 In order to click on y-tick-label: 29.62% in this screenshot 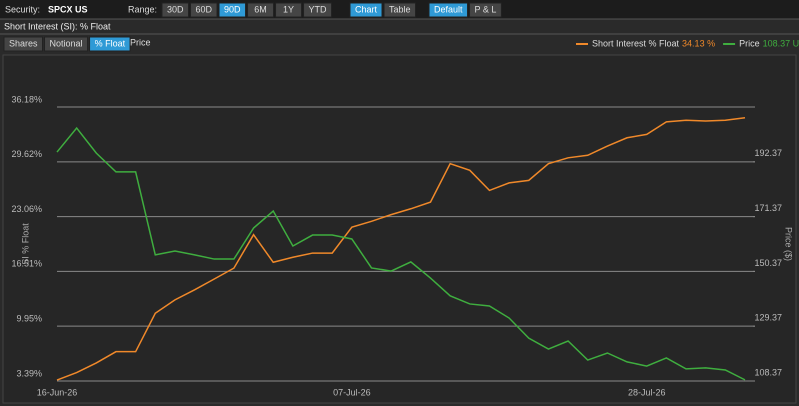, I will do `click(26, 154)`.